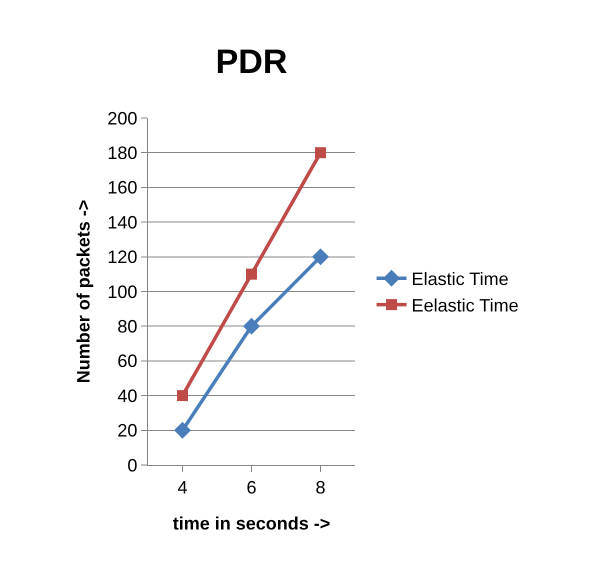 Image resolution: width=603 pixels, height=583 pixels. I want to click on y-tick-label: 40, so click(127, 396).